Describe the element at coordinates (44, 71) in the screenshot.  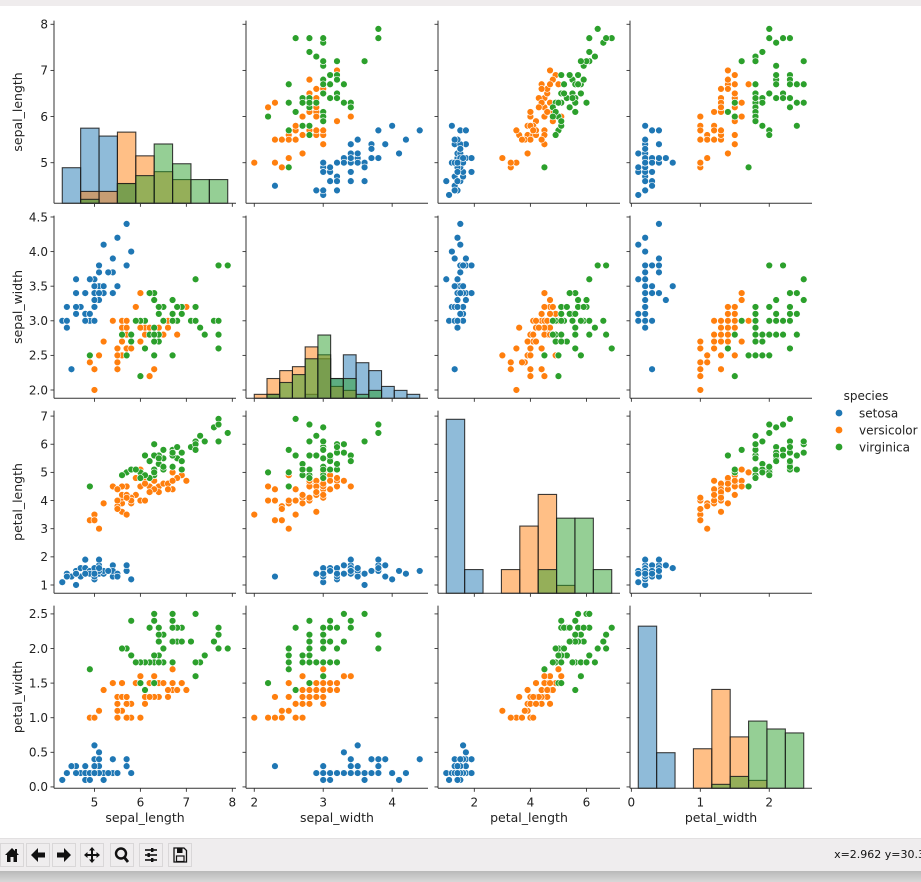
I see `y-tick-label: 7` at that location.